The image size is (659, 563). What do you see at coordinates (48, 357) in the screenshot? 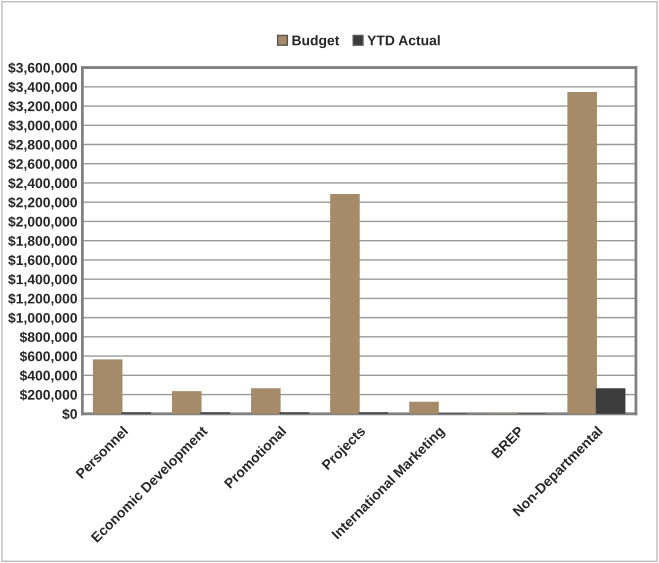
I see `y-tick-label: $600,000` at bounding box center [48, 357].